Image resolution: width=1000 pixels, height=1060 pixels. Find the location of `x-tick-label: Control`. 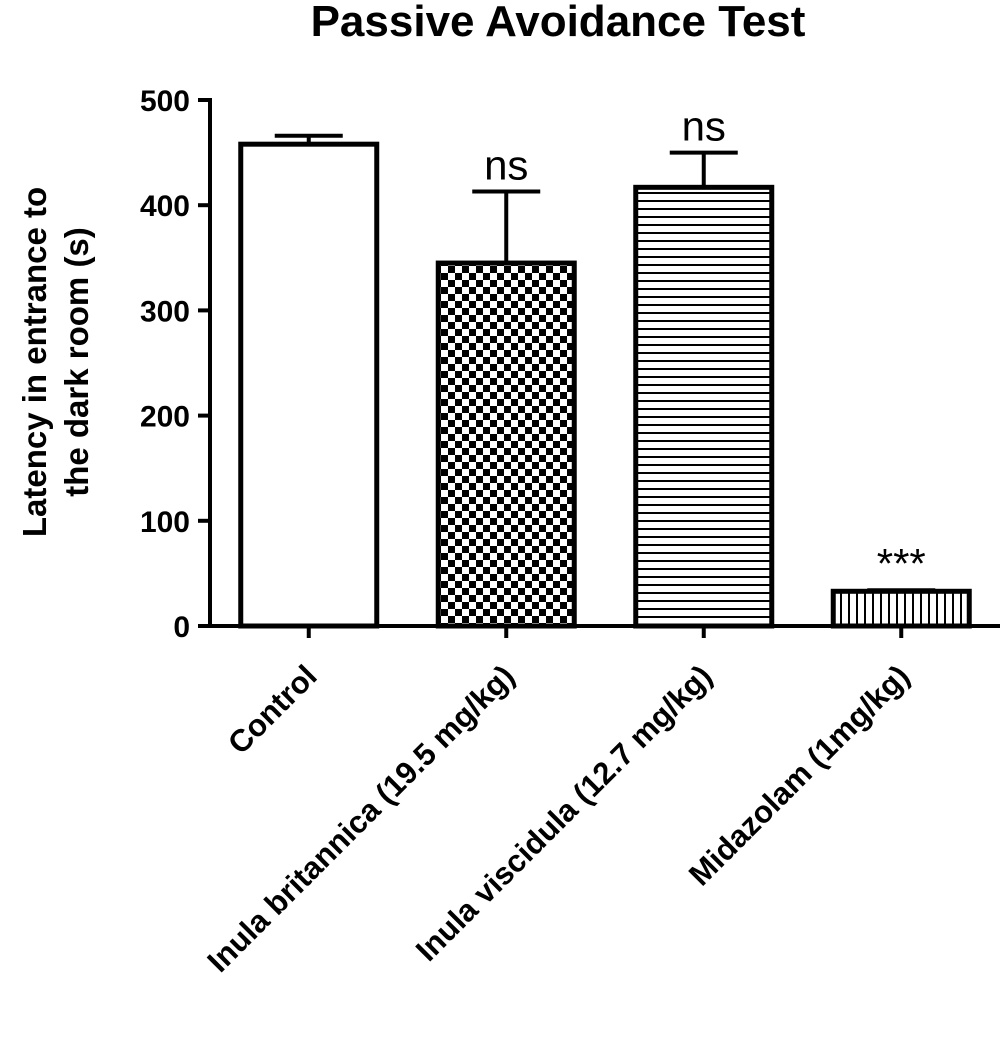

x-tick-label: Control is located at coordinates (272, 709).